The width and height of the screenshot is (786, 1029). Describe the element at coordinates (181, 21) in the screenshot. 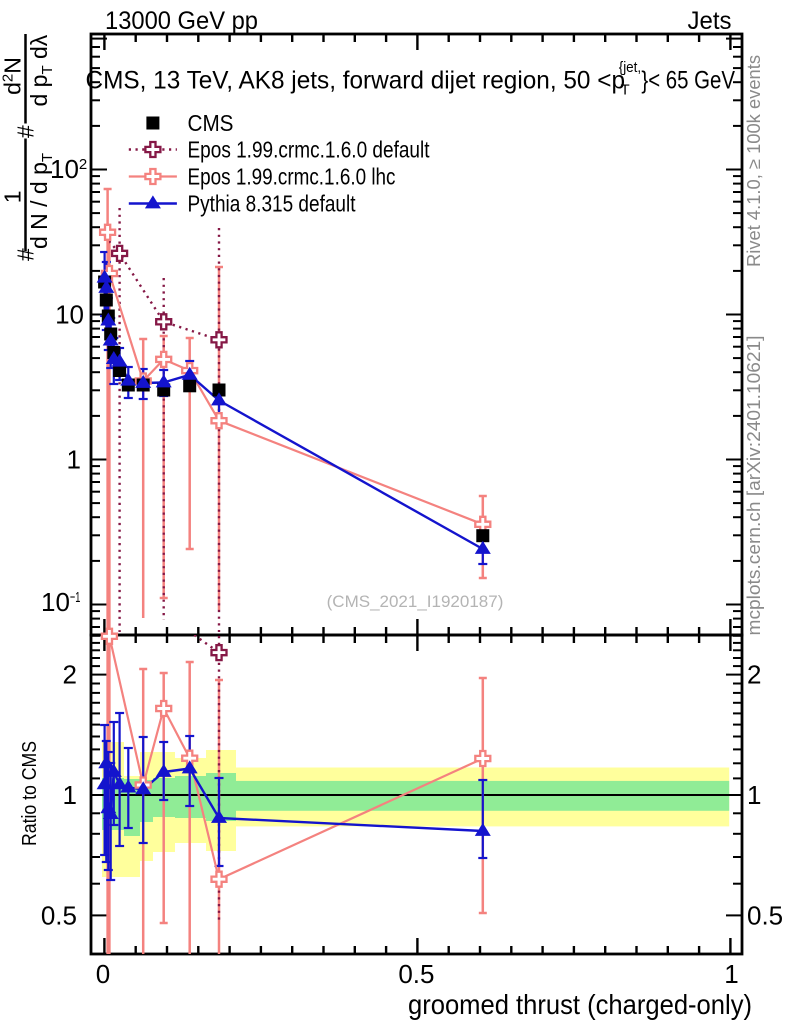

I see `svg-text: 13000 GeV pp` at that location.